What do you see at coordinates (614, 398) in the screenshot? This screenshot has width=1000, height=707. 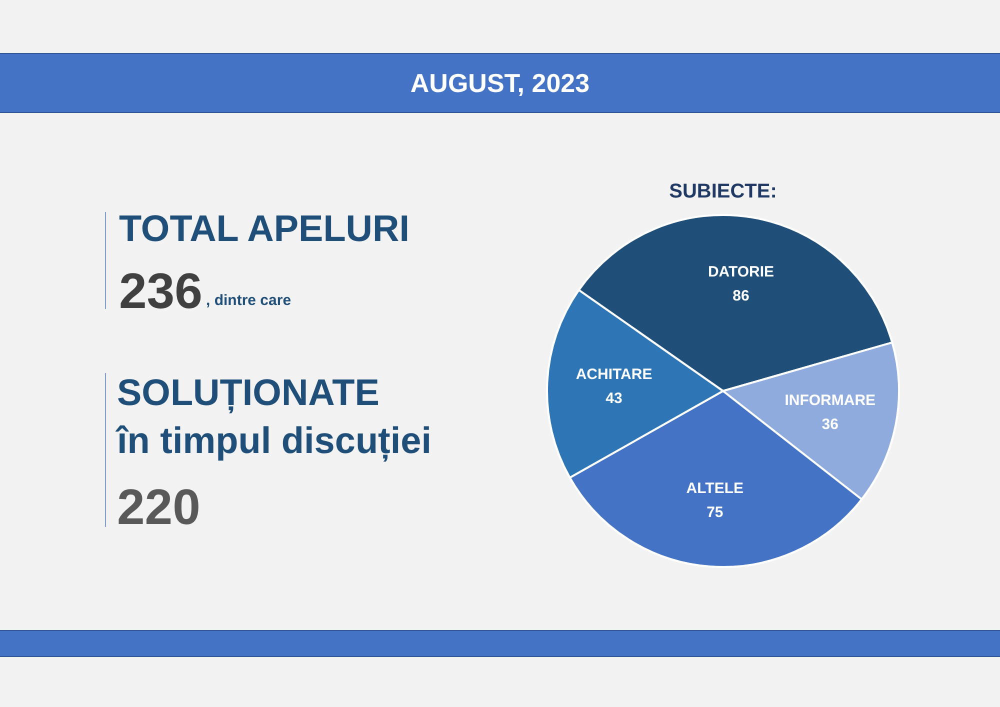 I see `data-label: 43` at bounding box center [614, 398].